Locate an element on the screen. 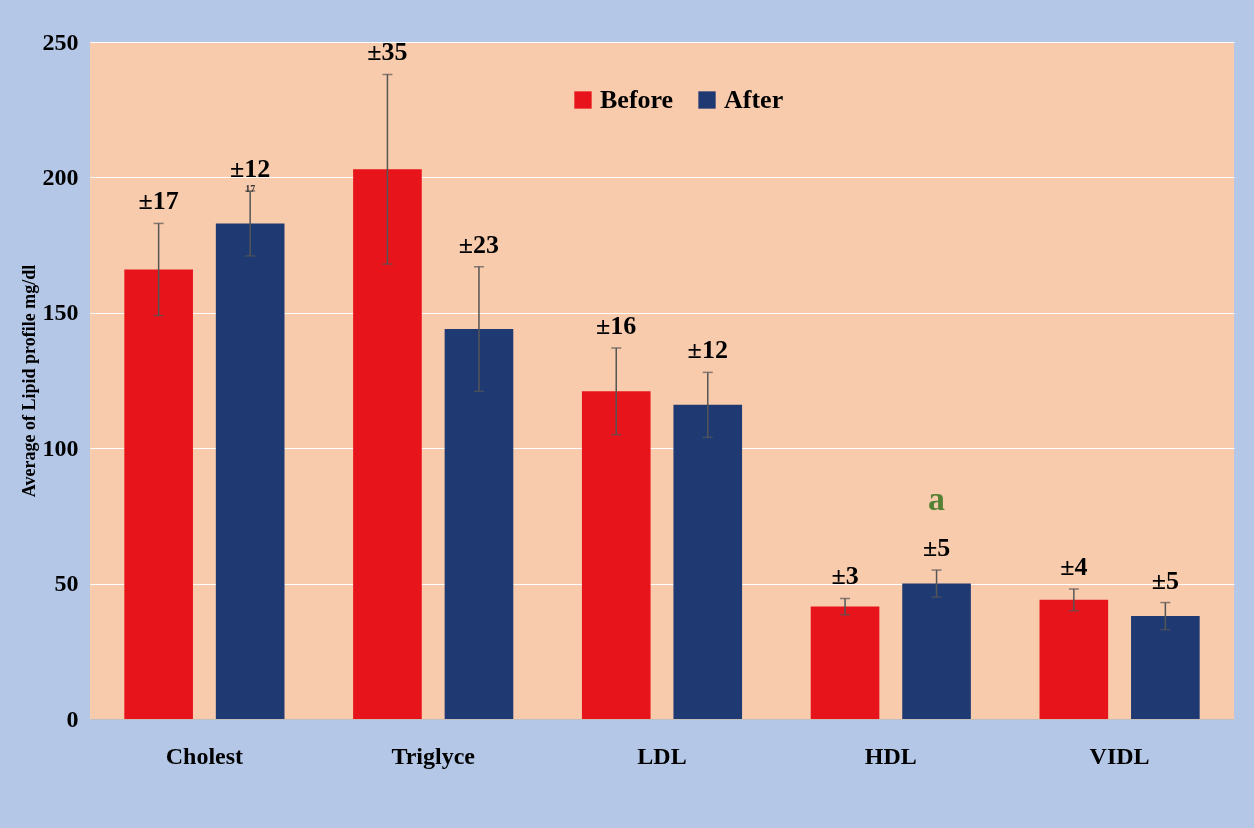 The image size is (1254, 828). y-tick-label: 0 is located at coordinates (72, 718).